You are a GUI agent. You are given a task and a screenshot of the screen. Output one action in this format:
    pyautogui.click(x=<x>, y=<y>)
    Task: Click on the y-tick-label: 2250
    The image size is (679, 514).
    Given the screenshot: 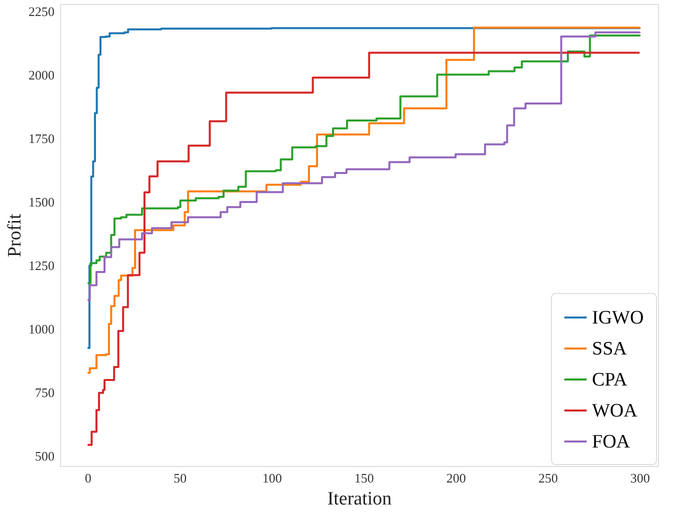 What is the action you would take?
    pyautogui.click(x=41, y=12)
    